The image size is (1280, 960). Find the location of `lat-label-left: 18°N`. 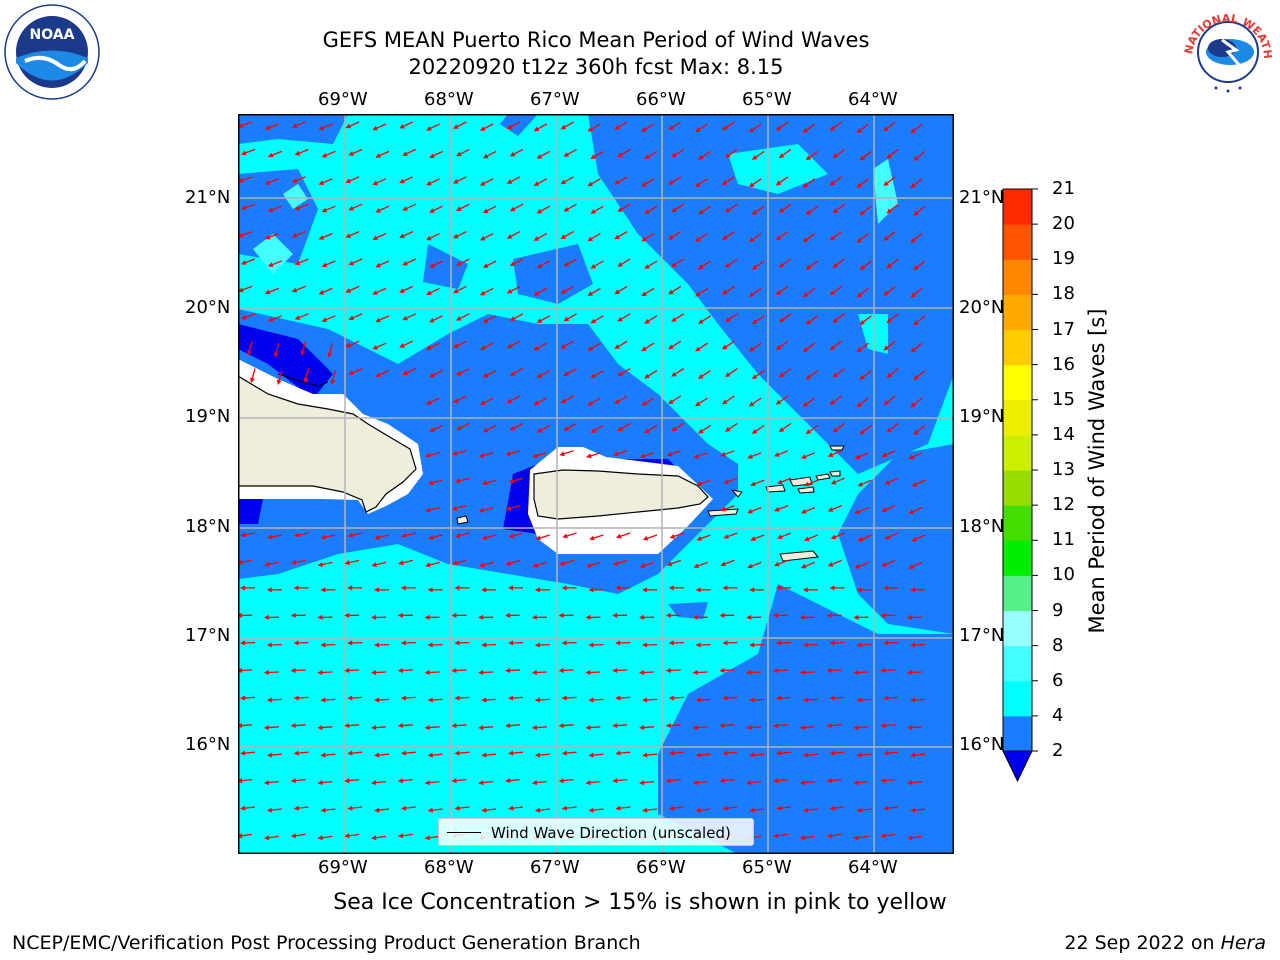

lat-label-left: 18°N is located at coordinates (208, 526).